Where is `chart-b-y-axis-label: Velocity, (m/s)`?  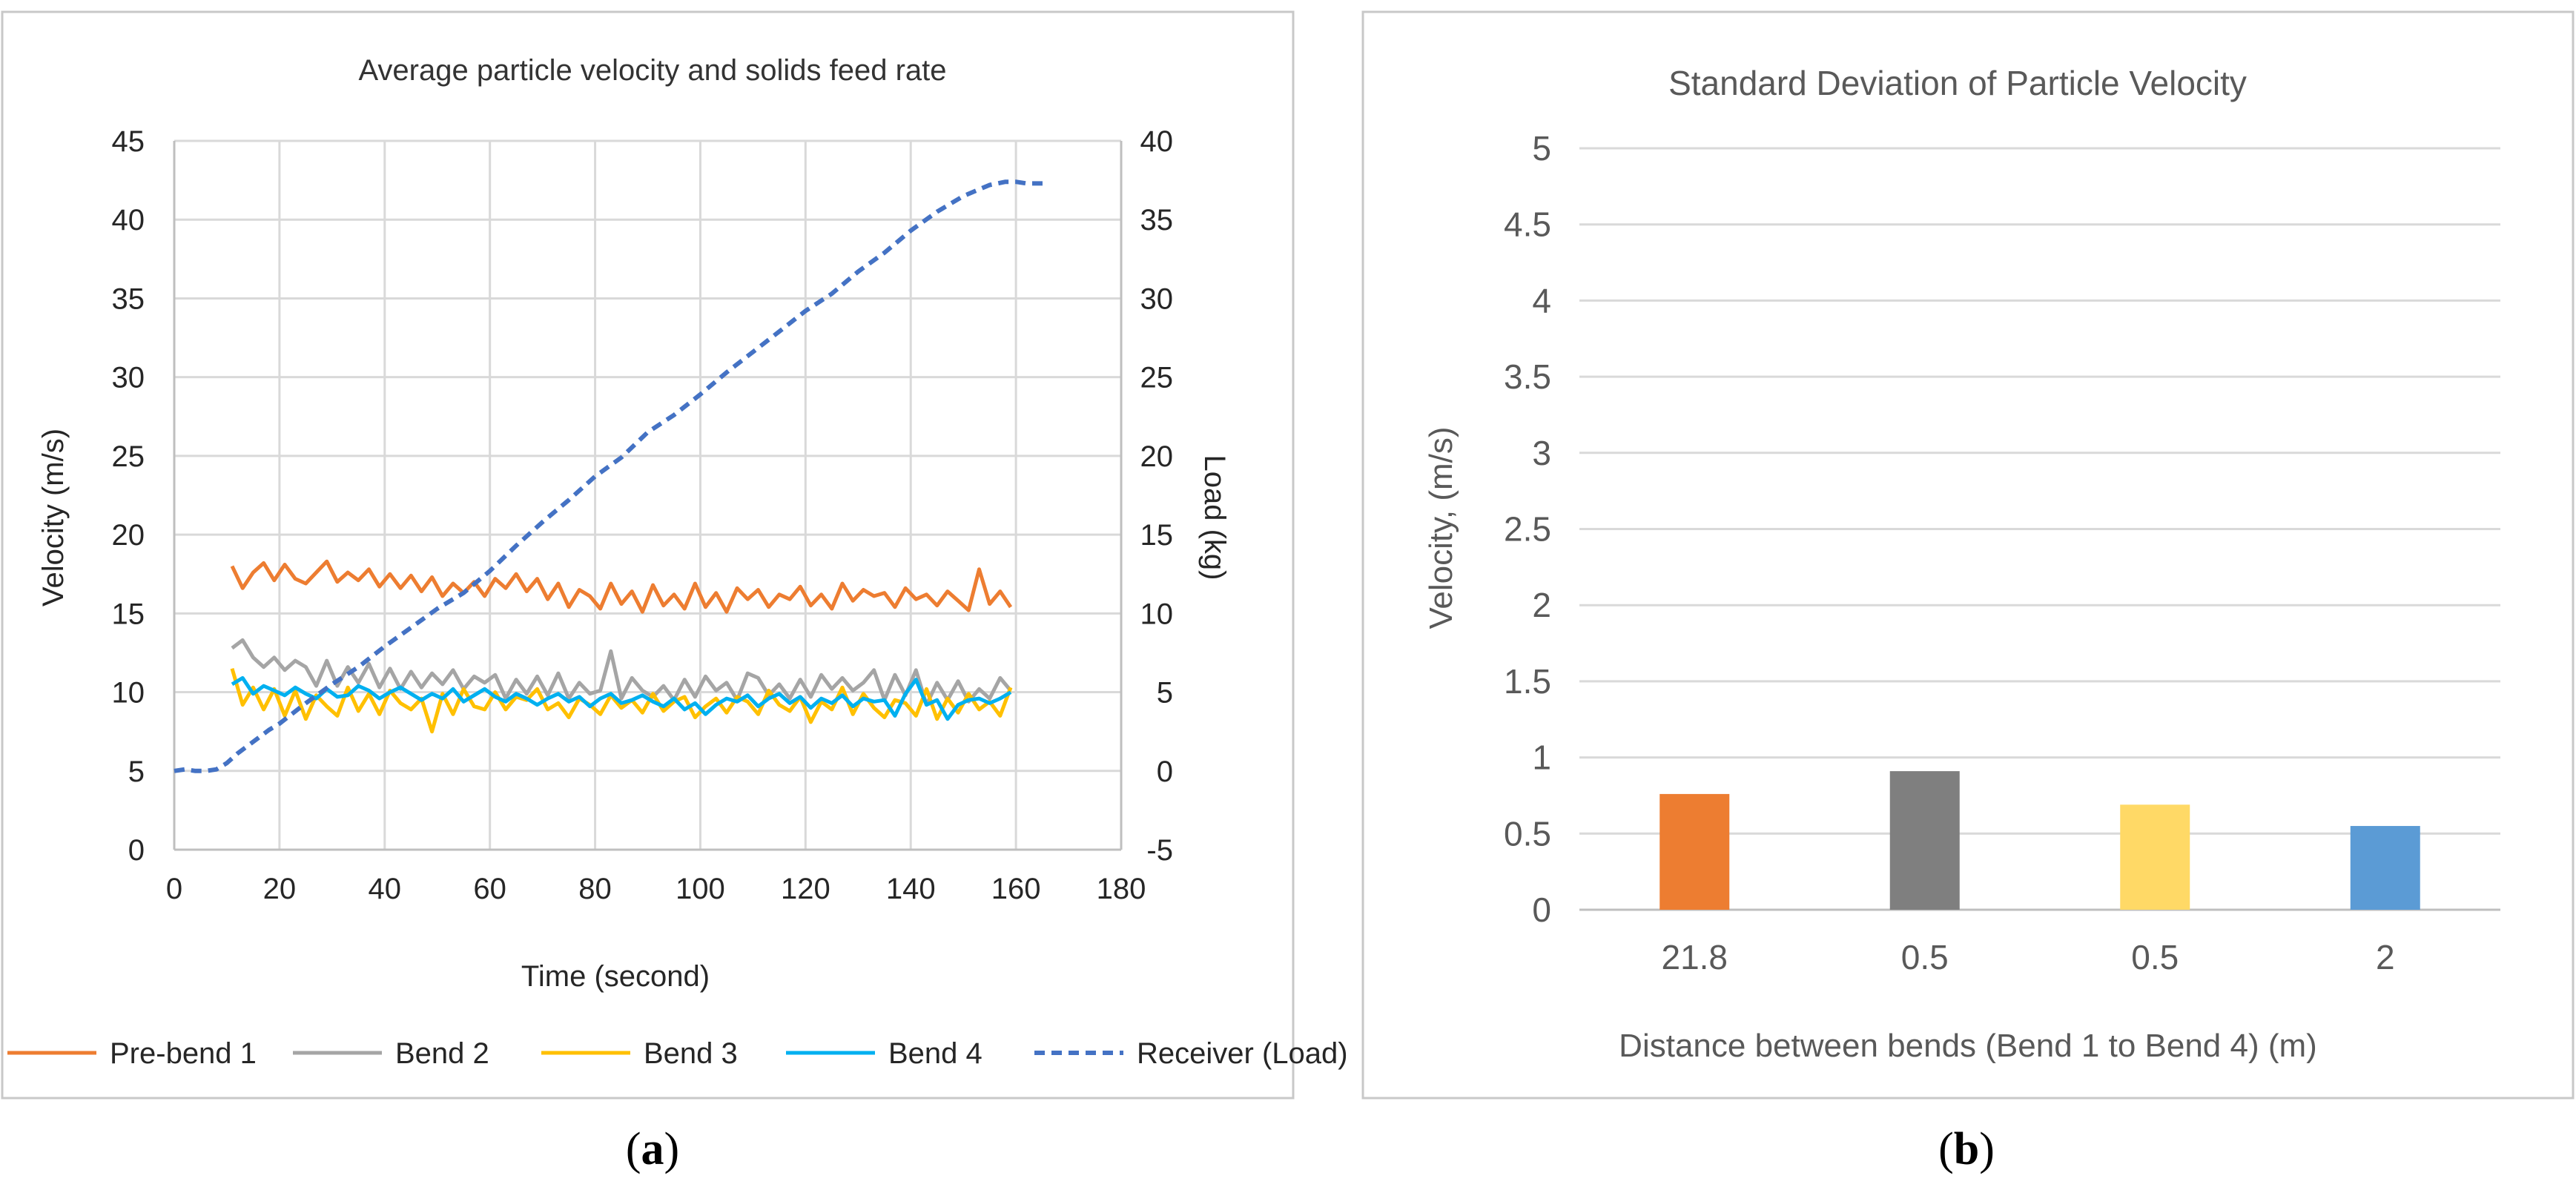
chart-b-y-axis-label: Velocity, (m/s) is located at coordinates (1441, 527).